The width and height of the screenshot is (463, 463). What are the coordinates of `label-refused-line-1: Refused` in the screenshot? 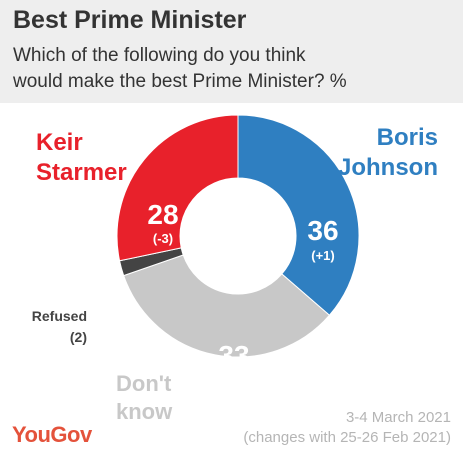 It's located at (59, 316).